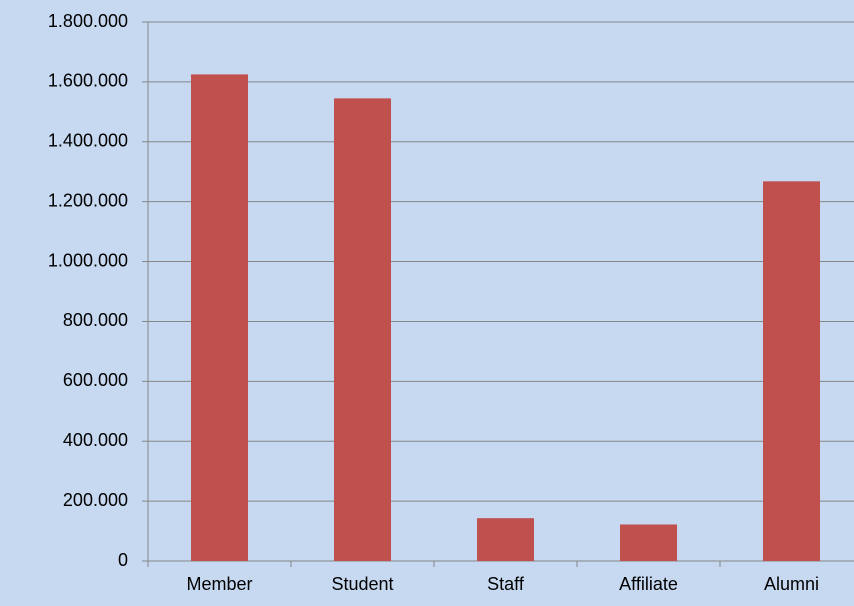 Image resolution: width=854 pixels, height=606 pixels. I want to click on x-tick-label: Alumni, so click(791, 584).